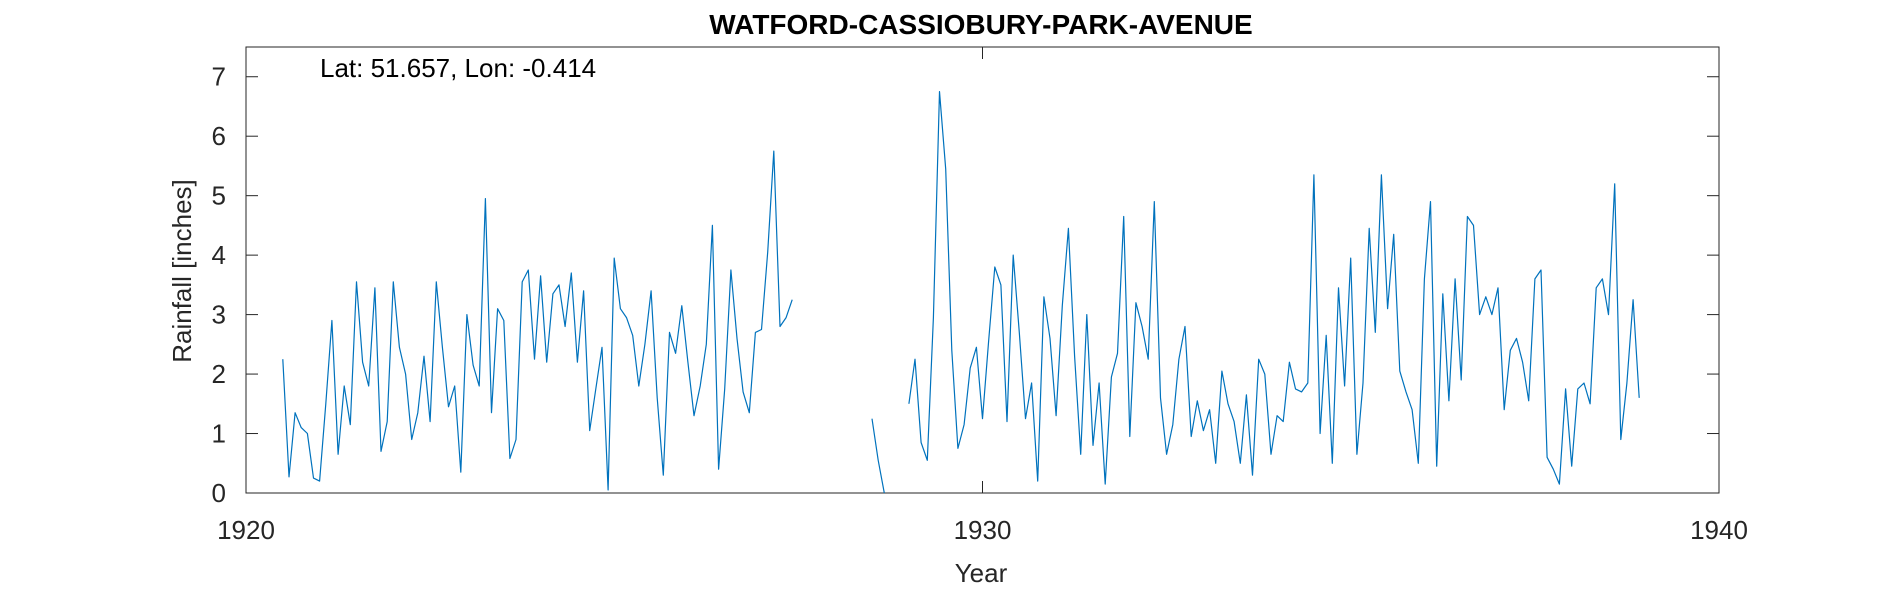 The width and height of the screenshot is (1890, 591). Describe the element at coordinates (219, 493) in the screenshot. I see `y-tick-label: 0` at that location.